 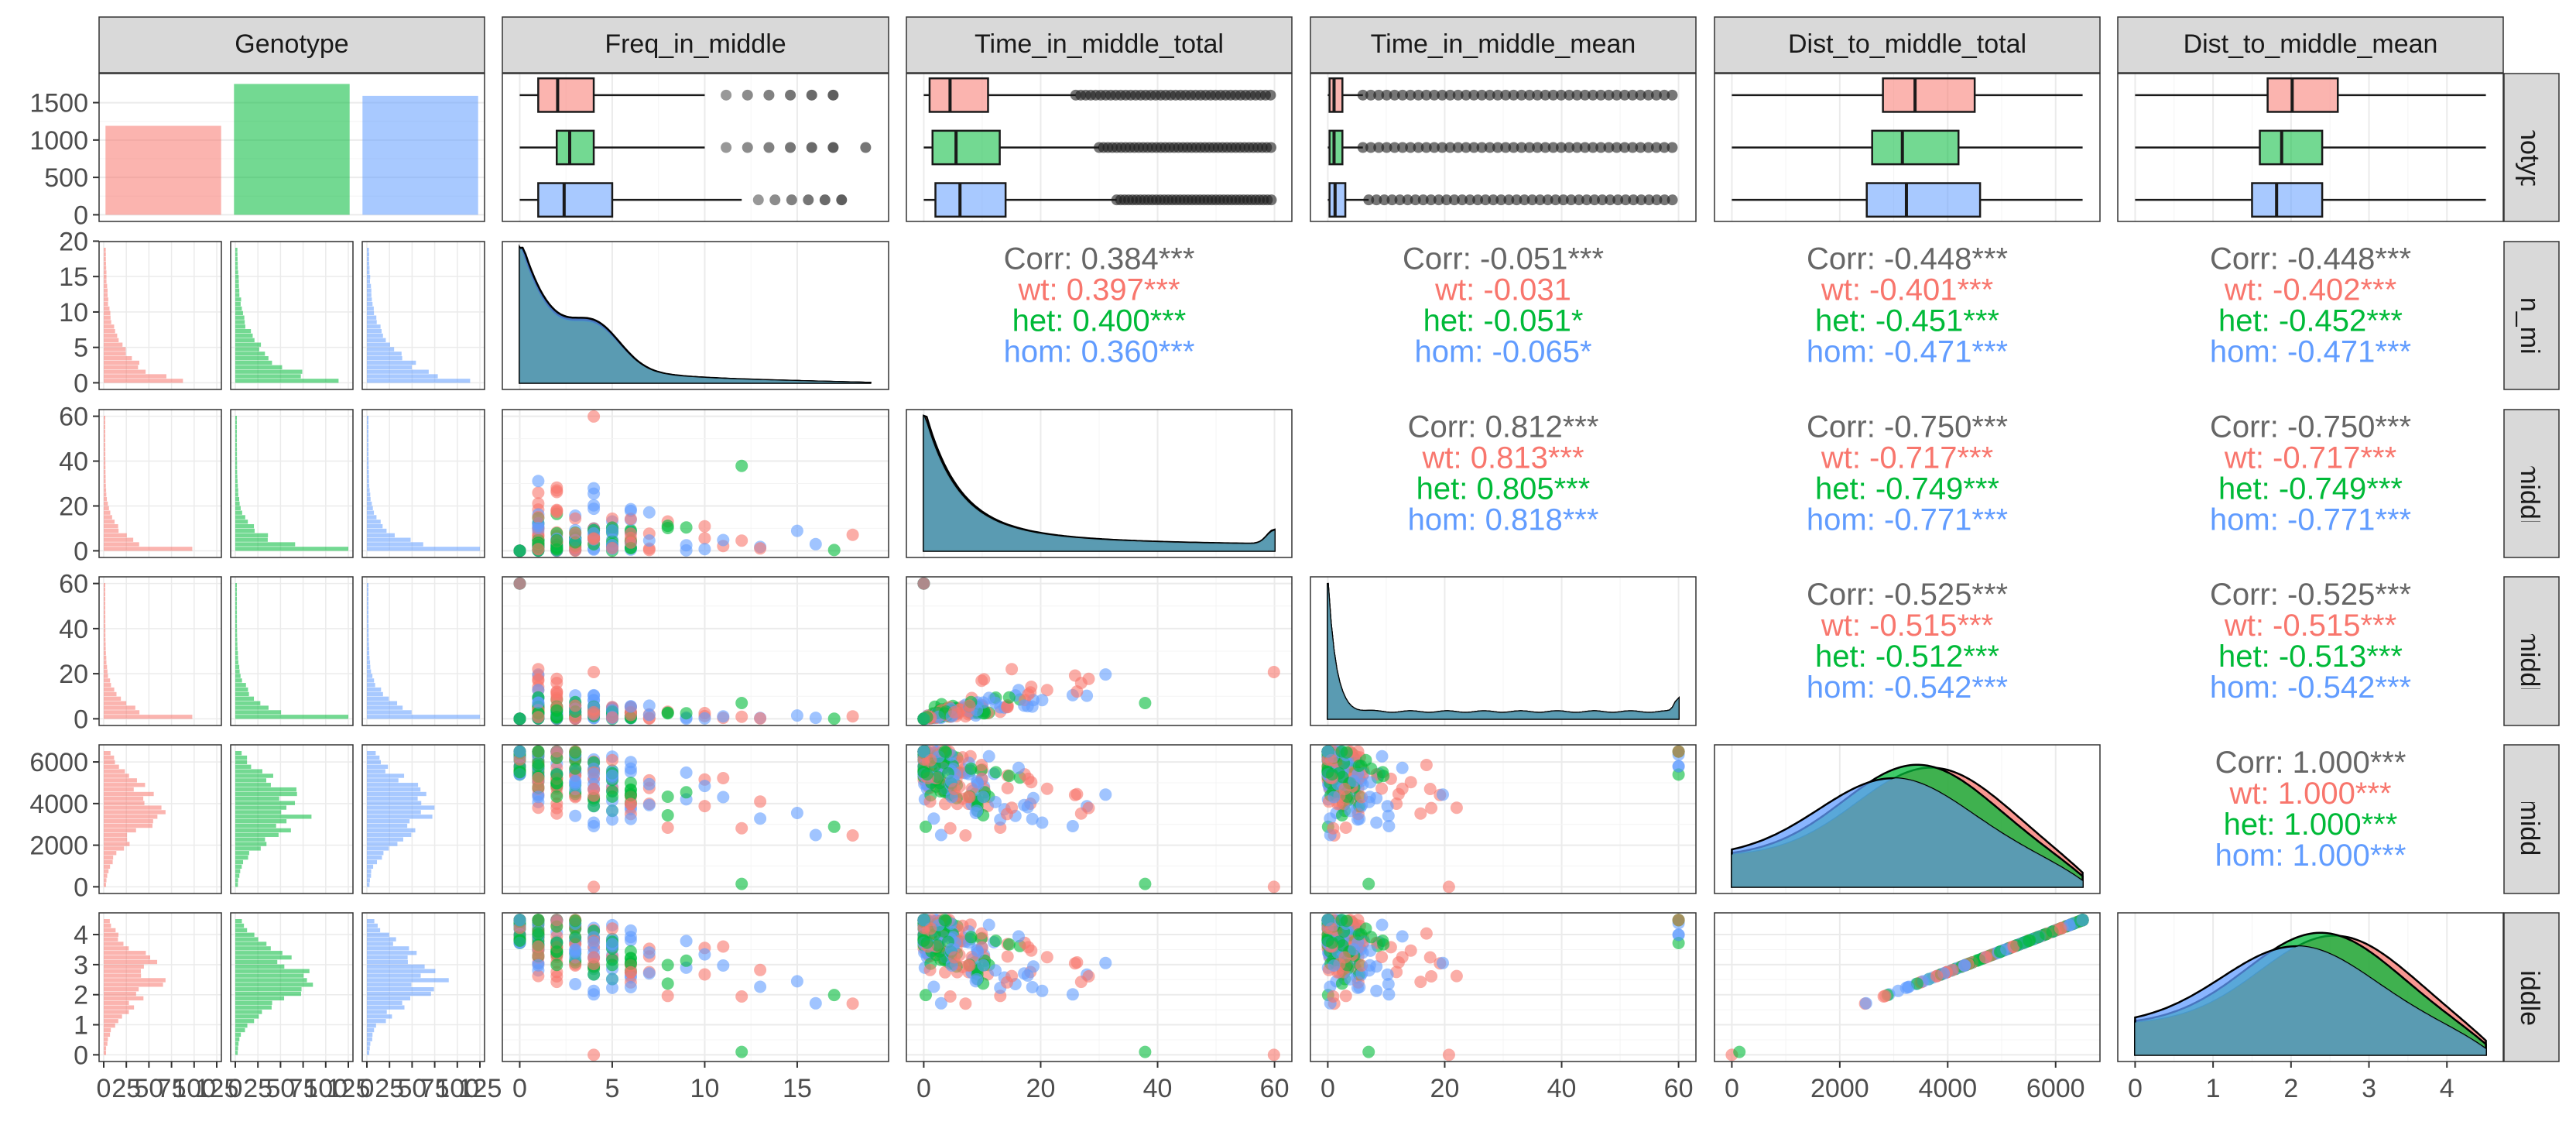 What do you see at coordinates (2529, 147) in the screenshot?
I see `row-strip-label: Genotype` at bounding box center [2529, 147].